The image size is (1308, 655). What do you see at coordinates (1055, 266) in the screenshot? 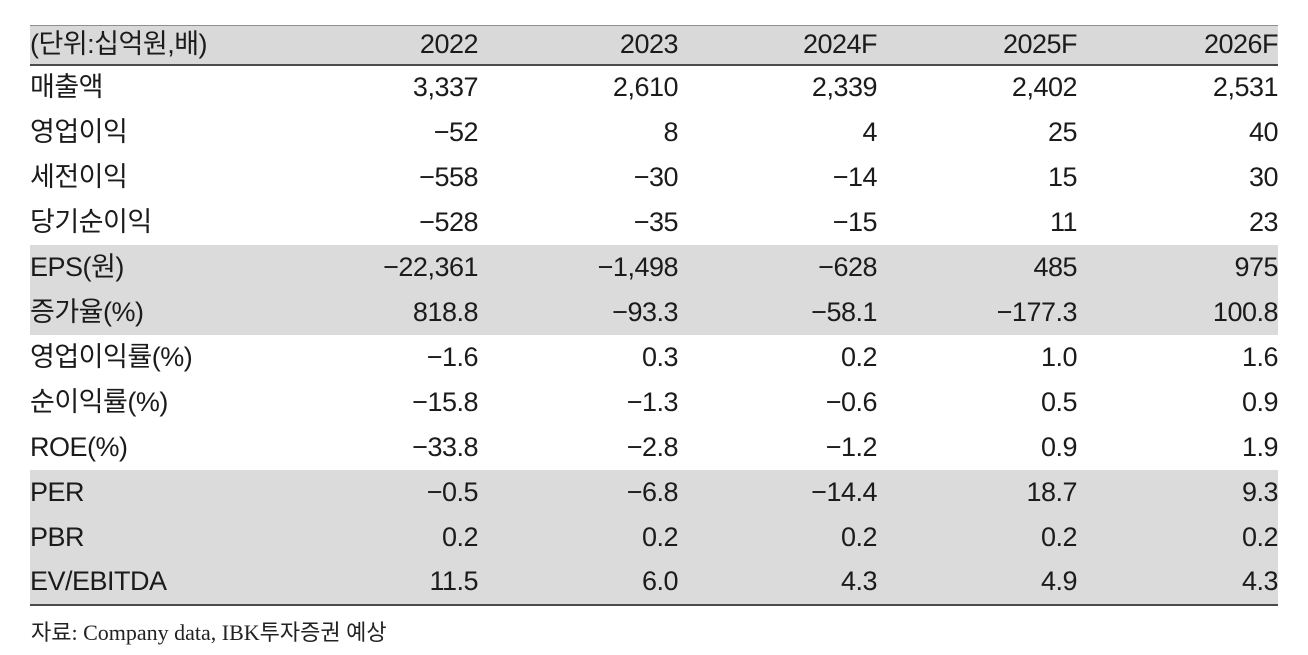
I see `cell-value: 485` at bounding box center [1055, 266].